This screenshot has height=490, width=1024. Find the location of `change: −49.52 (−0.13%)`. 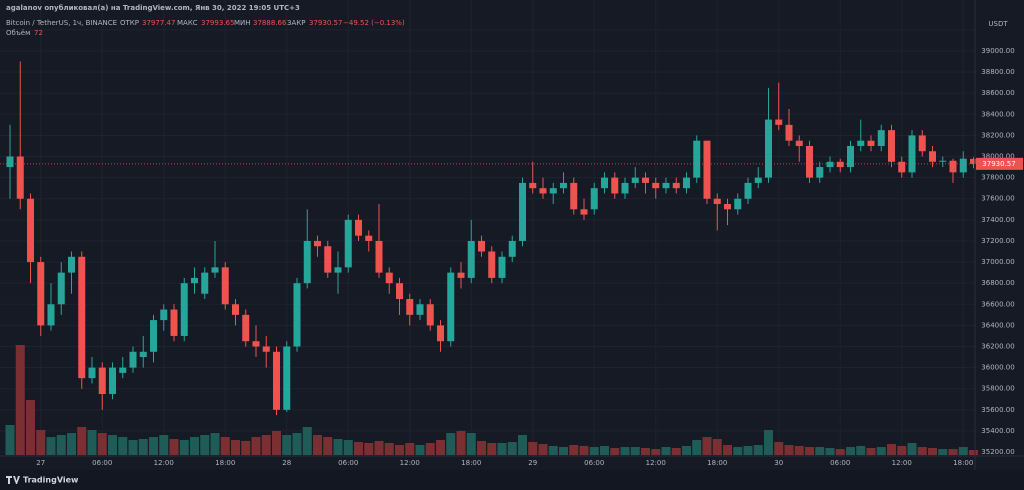

change: −49.52 (−0.13%) is located at coordinates (374, 23).